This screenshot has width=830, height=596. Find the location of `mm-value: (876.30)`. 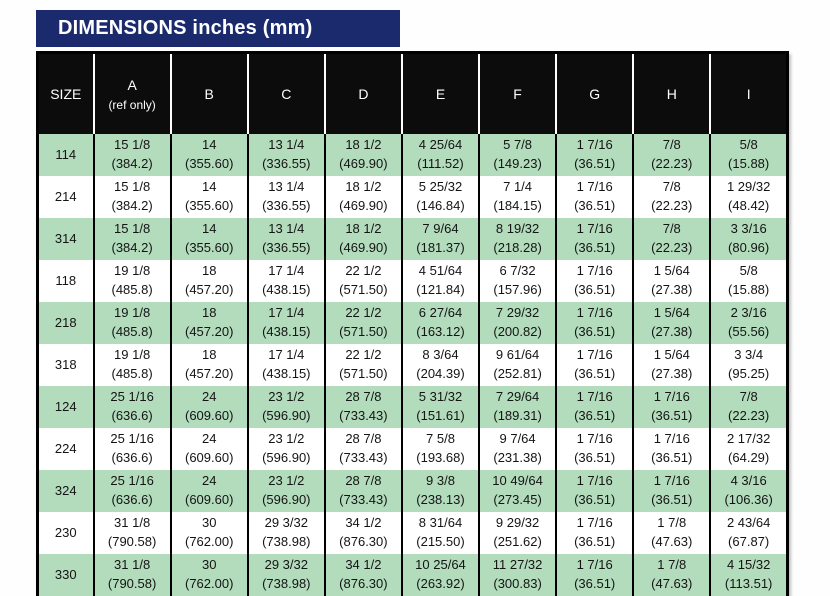

mm-value: (876.30) is located at coordinates (363, 583).